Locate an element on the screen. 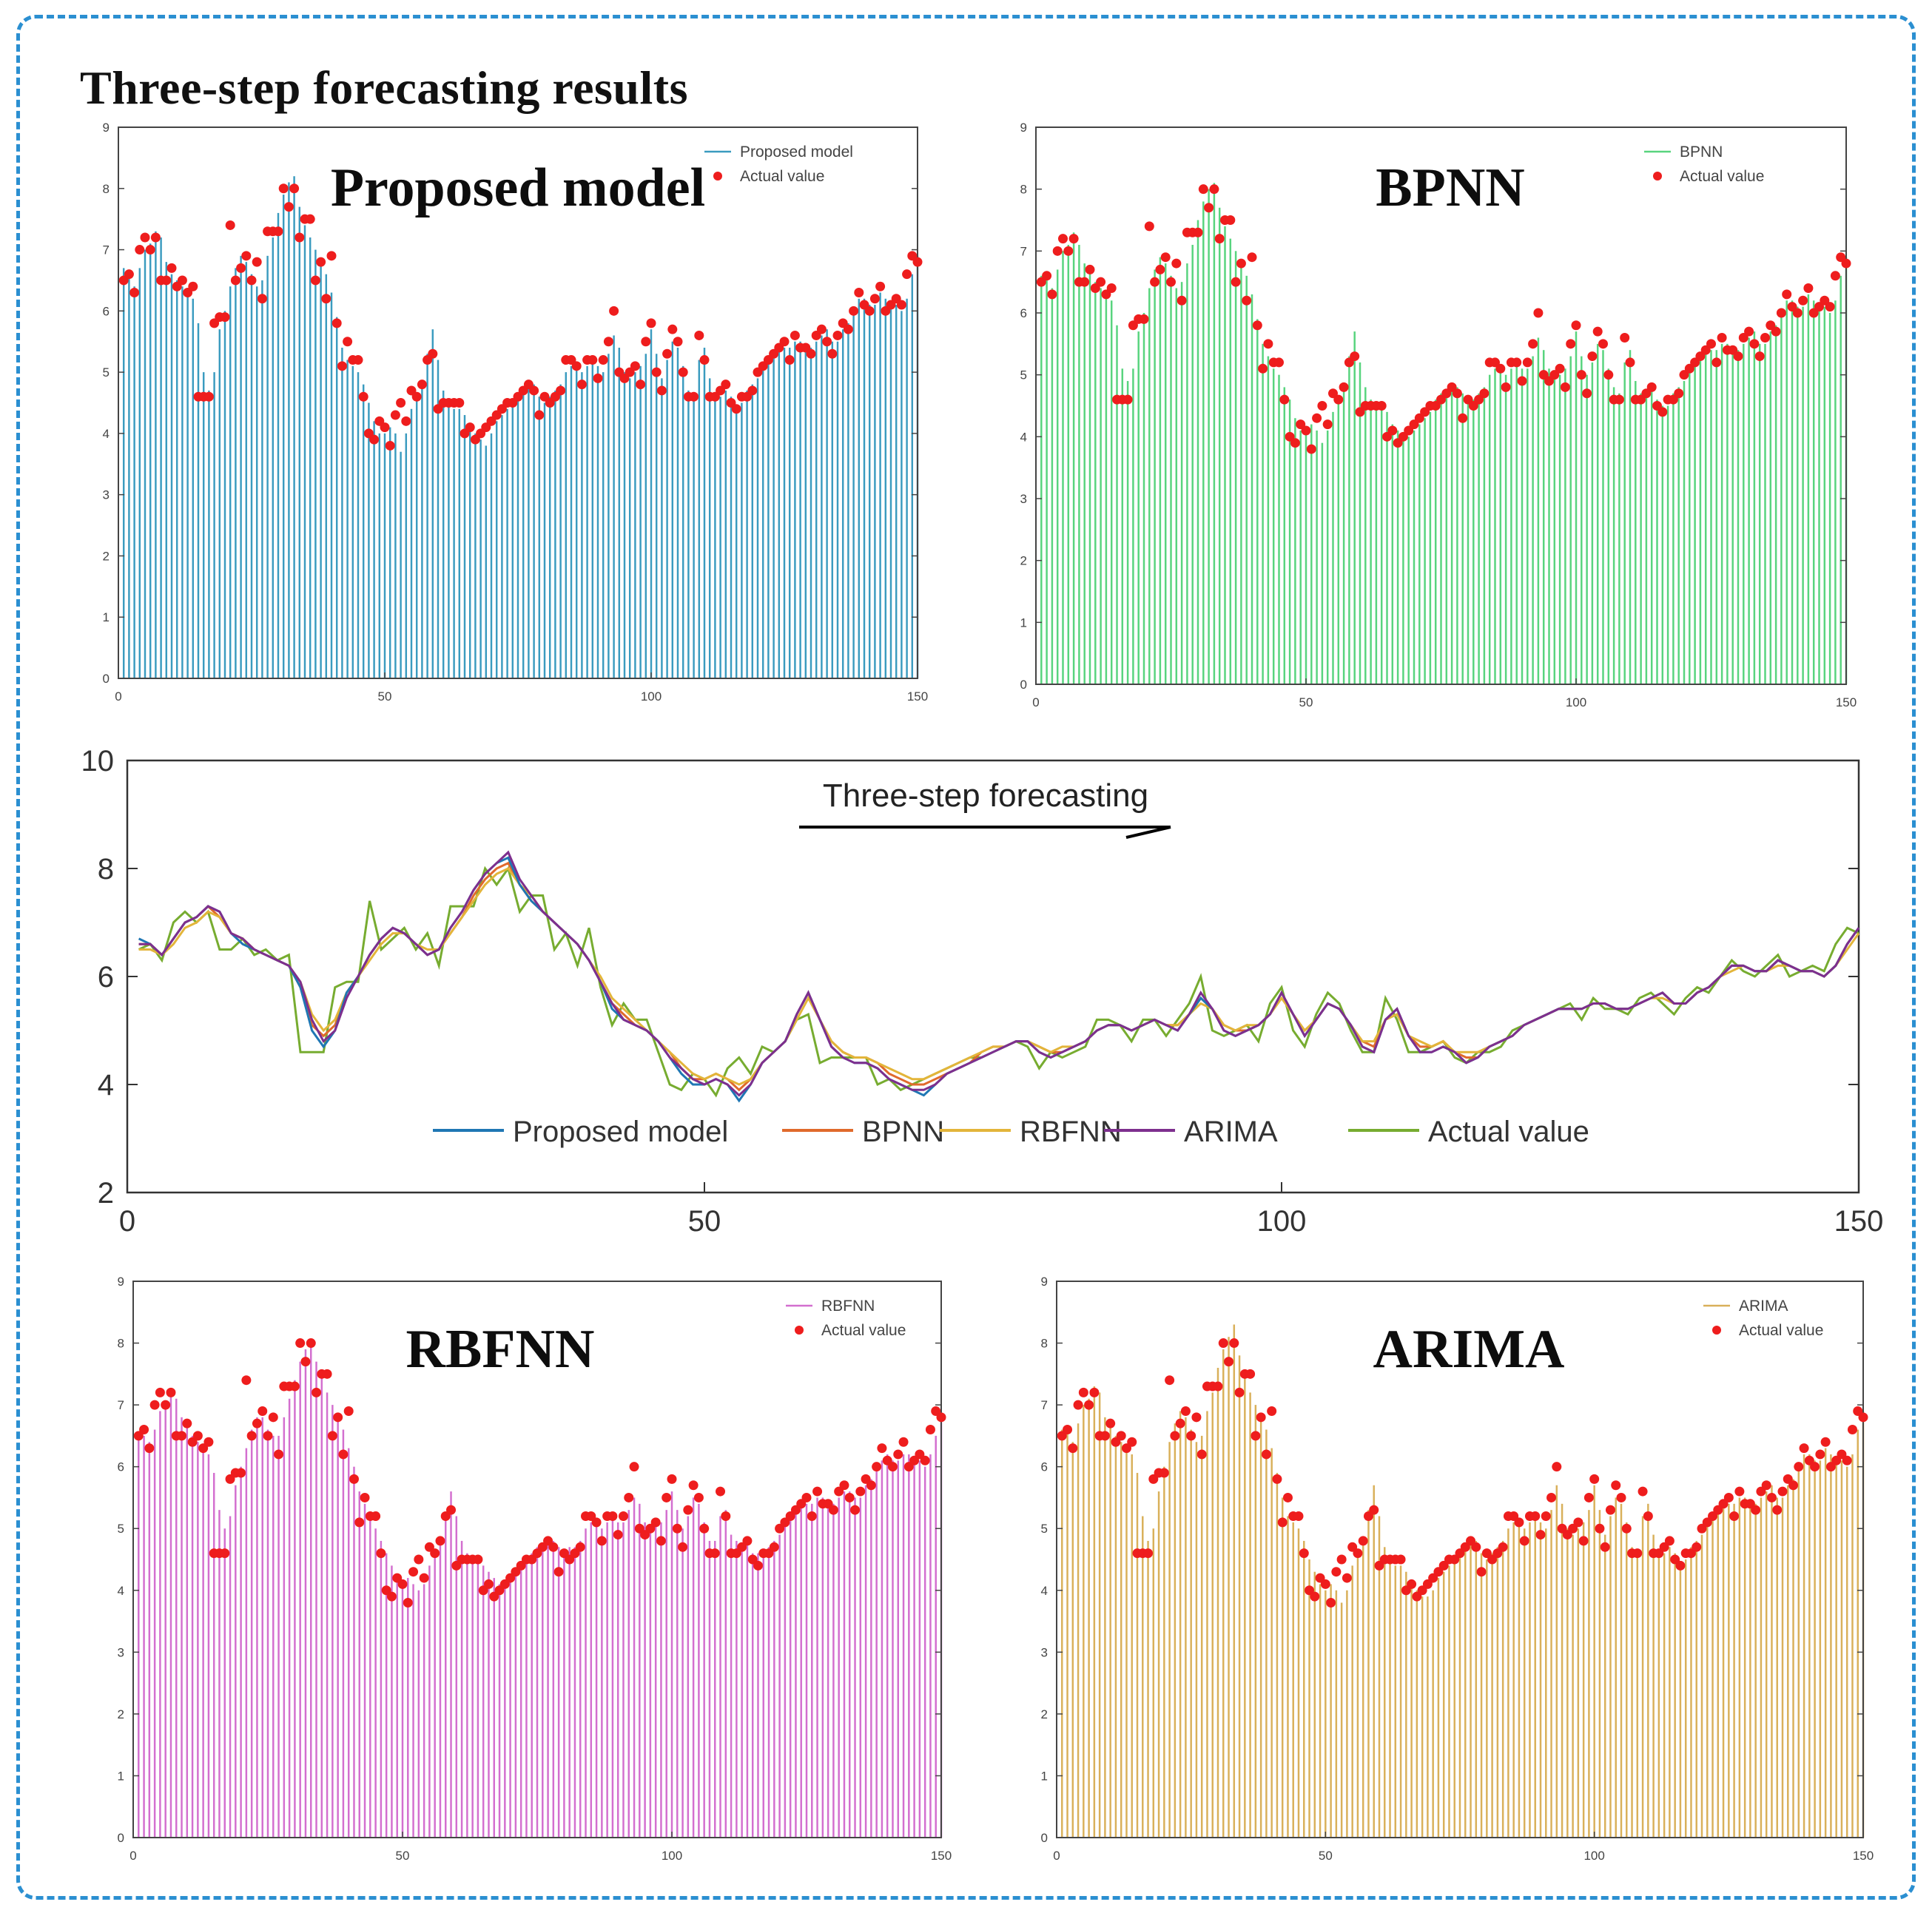  bpnn-ytick-label: 7 is located at coordinates (1023, 251).